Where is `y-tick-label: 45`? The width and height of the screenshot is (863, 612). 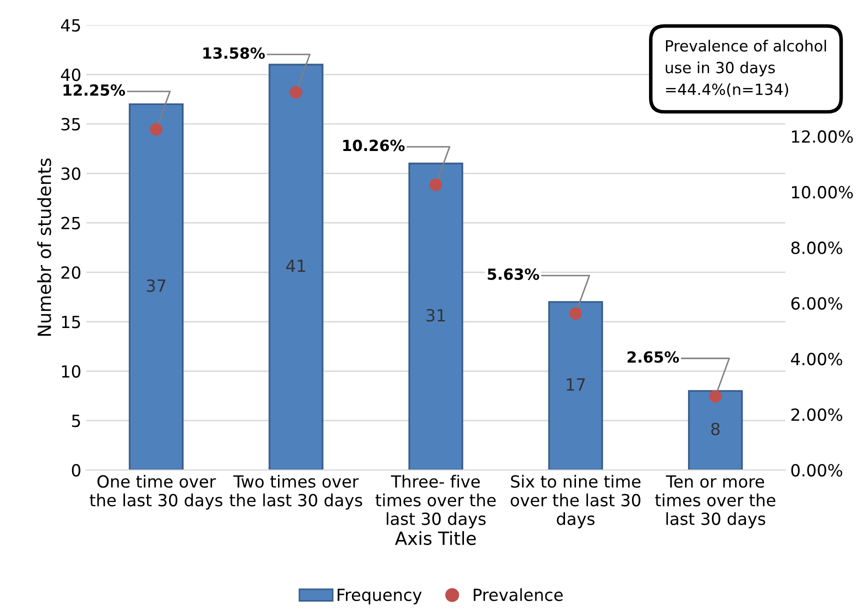
y-tick-label: 45 is located at coordinates (70, 25).